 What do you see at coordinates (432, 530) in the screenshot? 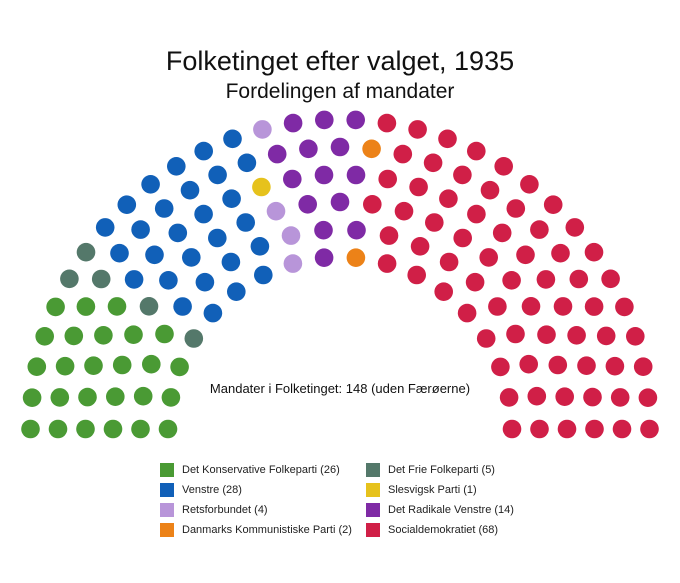
I see `legend-item: Socialdemokratiet (68)` at bounding box center [432, 530].